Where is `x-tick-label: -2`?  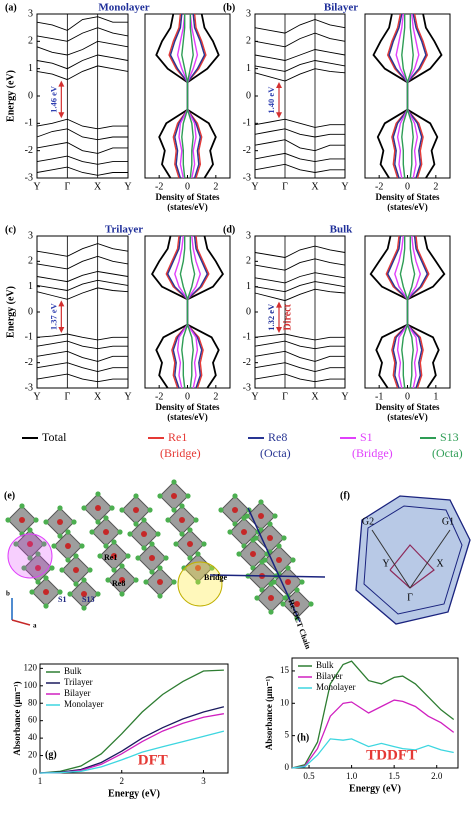
x-tick-label: -2 is located at coordinates (159, 396).